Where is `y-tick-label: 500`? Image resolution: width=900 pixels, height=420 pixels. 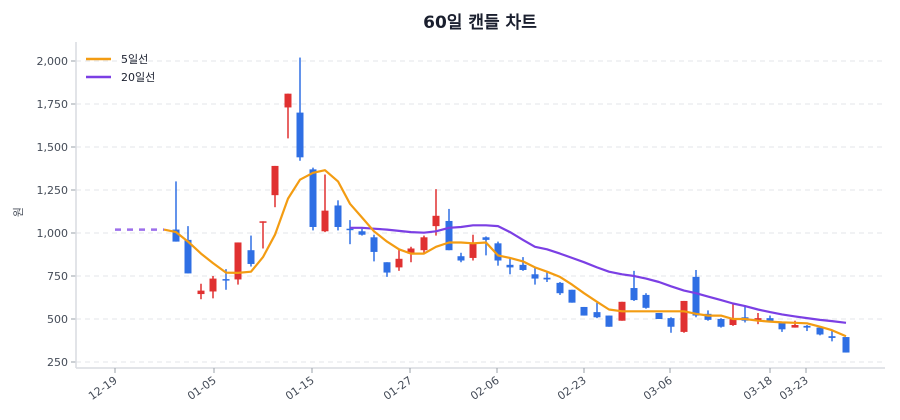 y-tick-label: 500 is located at coordinates (57, 319).